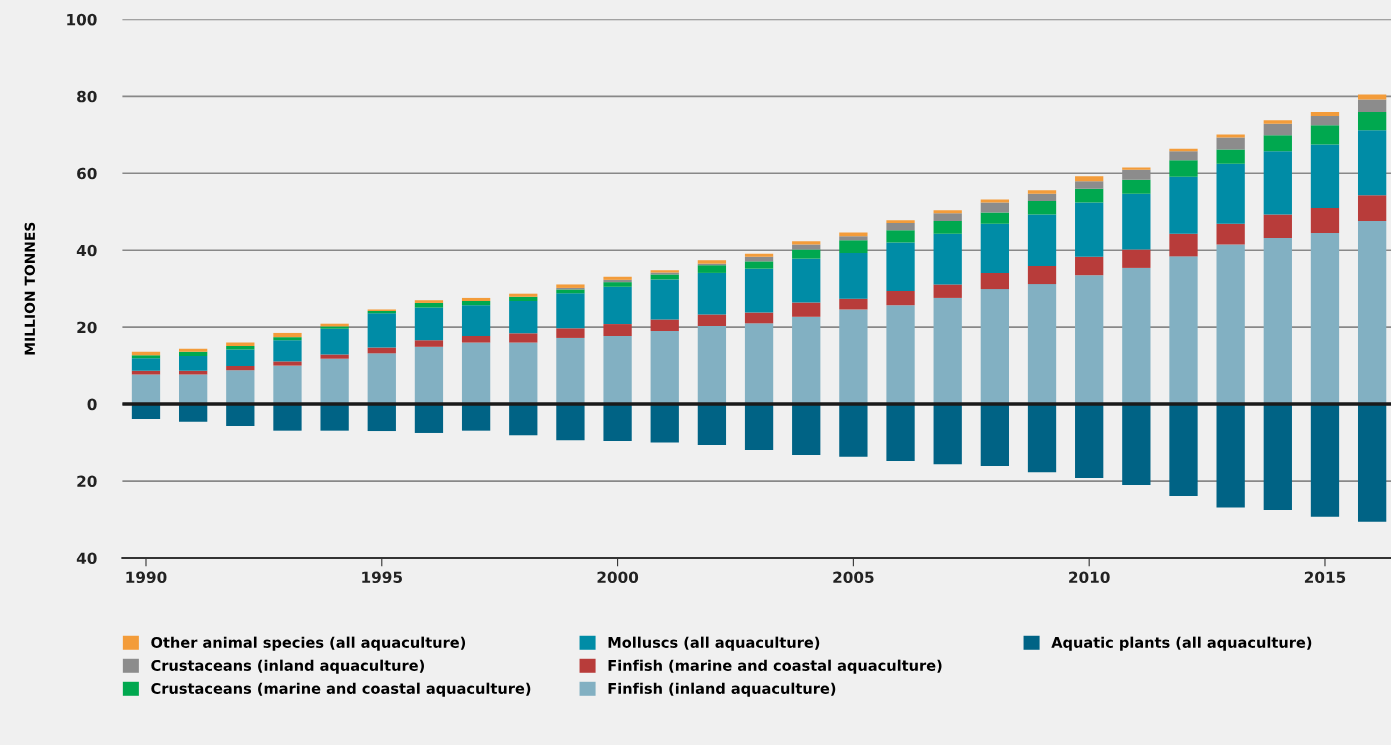 This screenshot has height=745, width=1391. I want to click on y-tick-label: 20, so click(87, 327).